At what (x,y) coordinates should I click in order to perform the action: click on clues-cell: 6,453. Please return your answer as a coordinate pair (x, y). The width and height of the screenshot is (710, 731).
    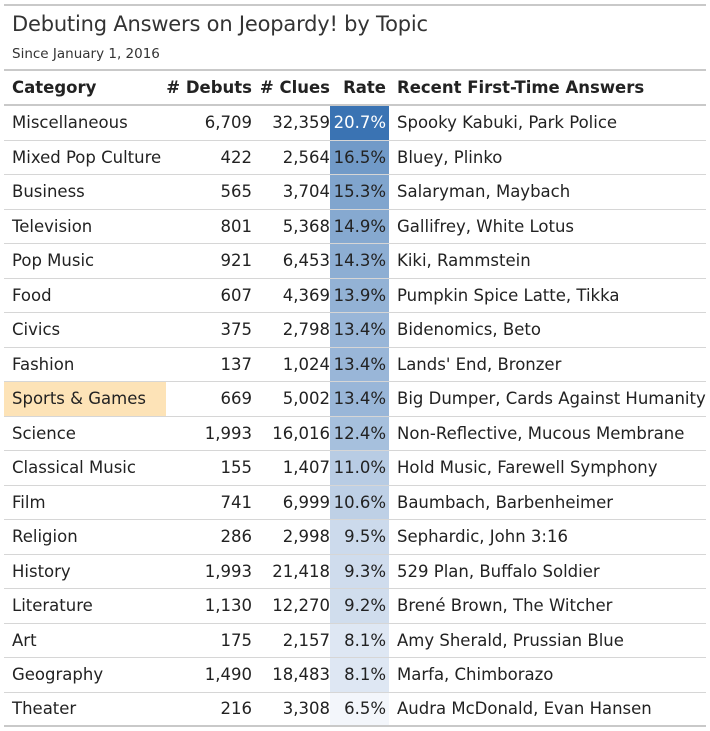
    Looking at the image, I should click on (306, 261).